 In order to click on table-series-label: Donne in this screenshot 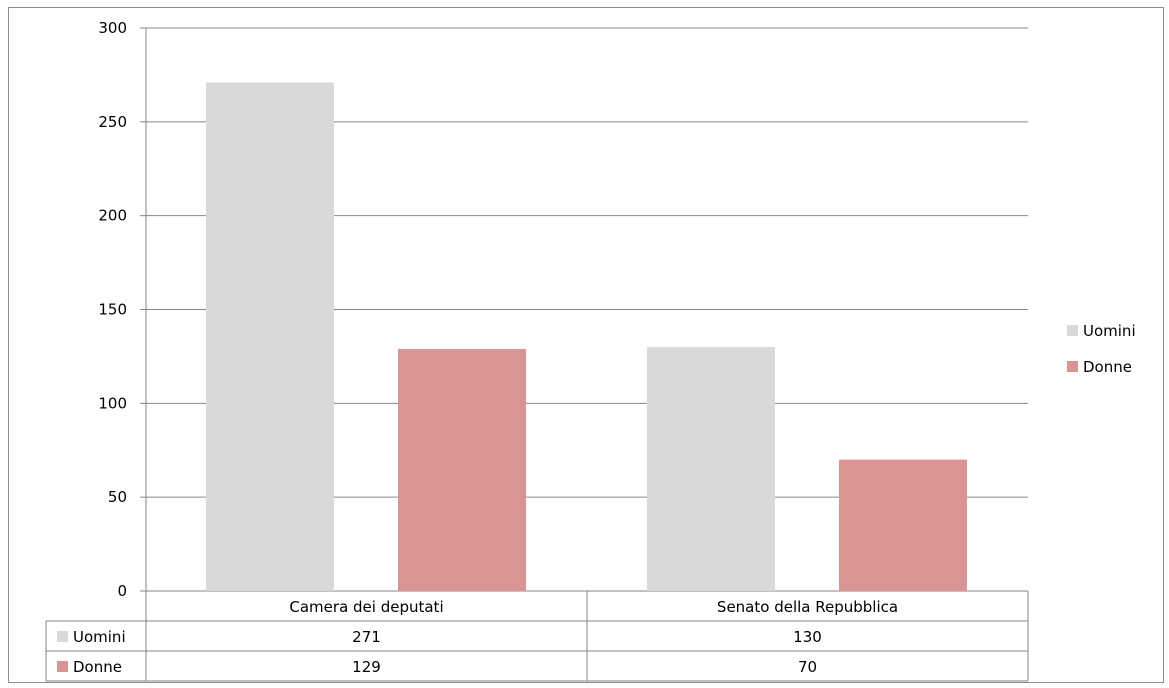, I will do `click(97, 667)`.